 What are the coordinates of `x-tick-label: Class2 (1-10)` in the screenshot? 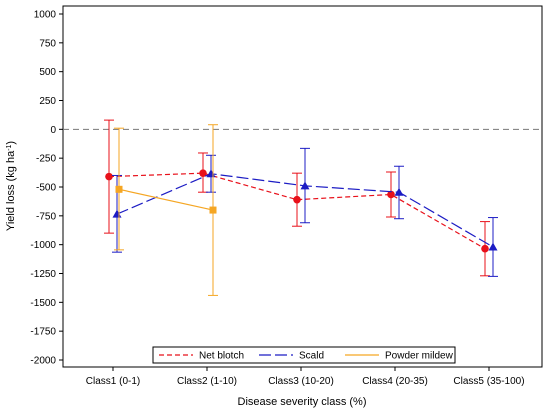 It's located at (207, 381).